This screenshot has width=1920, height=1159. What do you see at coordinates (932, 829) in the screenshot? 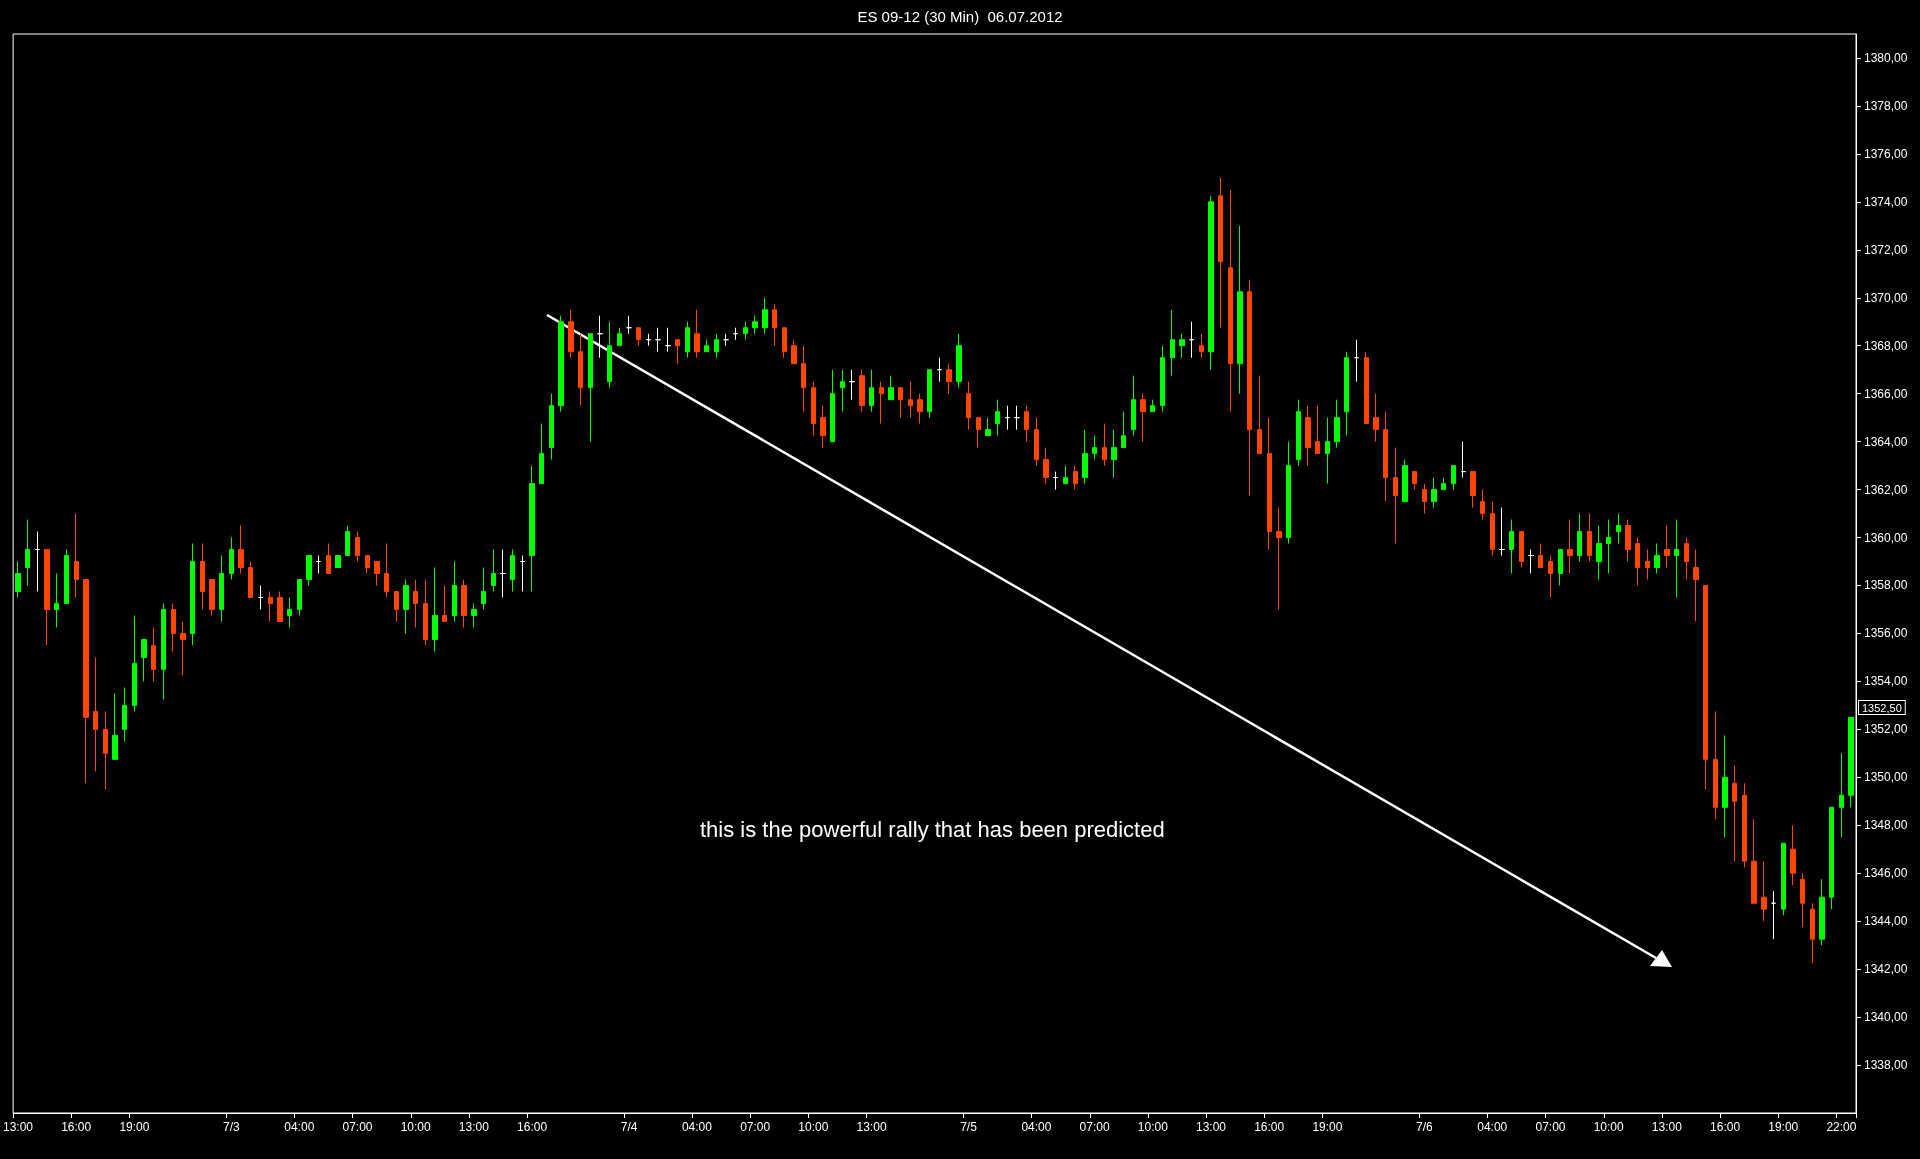
I see `annotation: this is the powerful rally that has been predicted` at bounding box center [932, 829].